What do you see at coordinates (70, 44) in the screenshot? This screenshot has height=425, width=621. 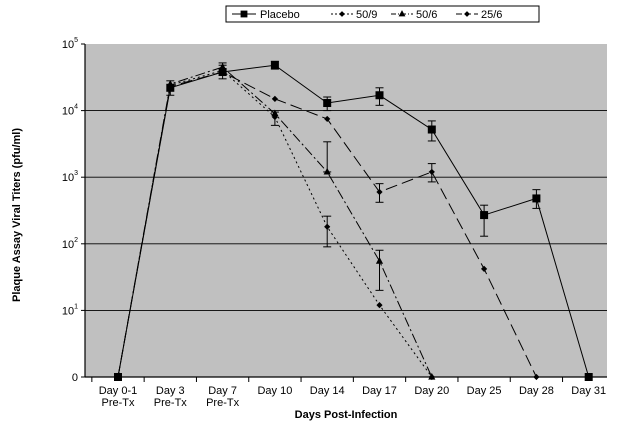 I see `y-tick-label: 10⁵` at bounding box center [70, 44].